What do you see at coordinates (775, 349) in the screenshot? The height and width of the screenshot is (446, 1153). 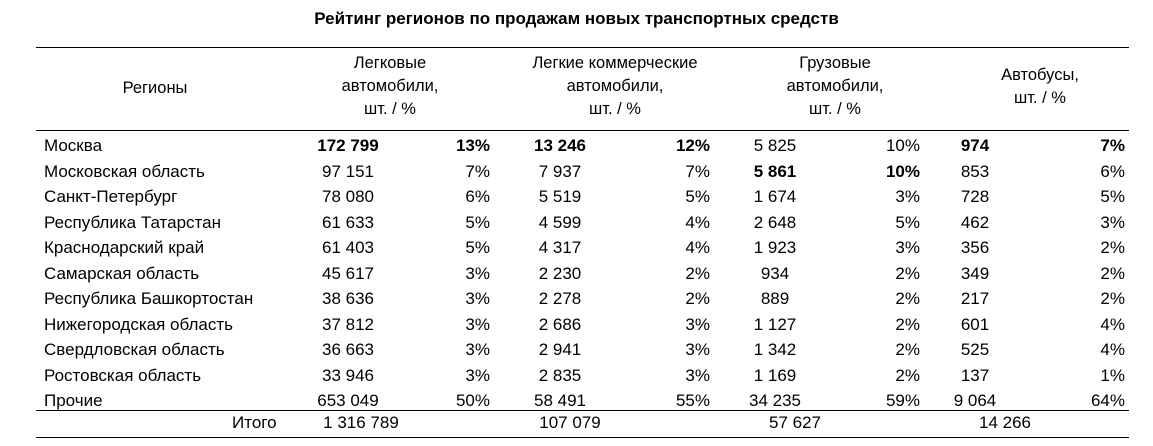 I see `cell-trucks: 1 342` at bounding box center [775, 349].